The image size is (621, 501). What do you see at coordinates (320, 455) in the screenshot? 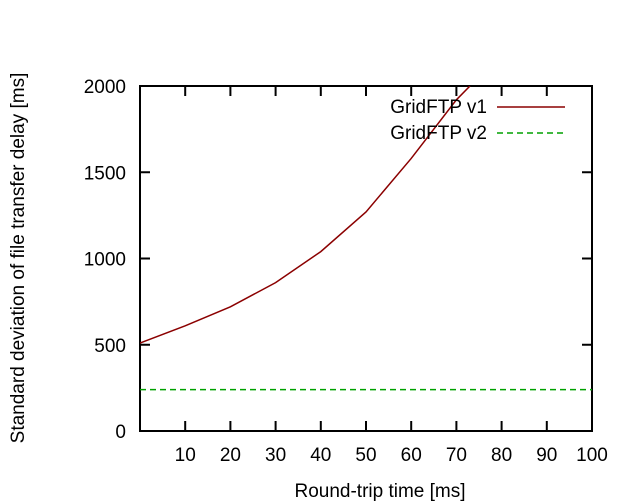
I see `x-tick-label: 40` at bounding box center [320, 455].